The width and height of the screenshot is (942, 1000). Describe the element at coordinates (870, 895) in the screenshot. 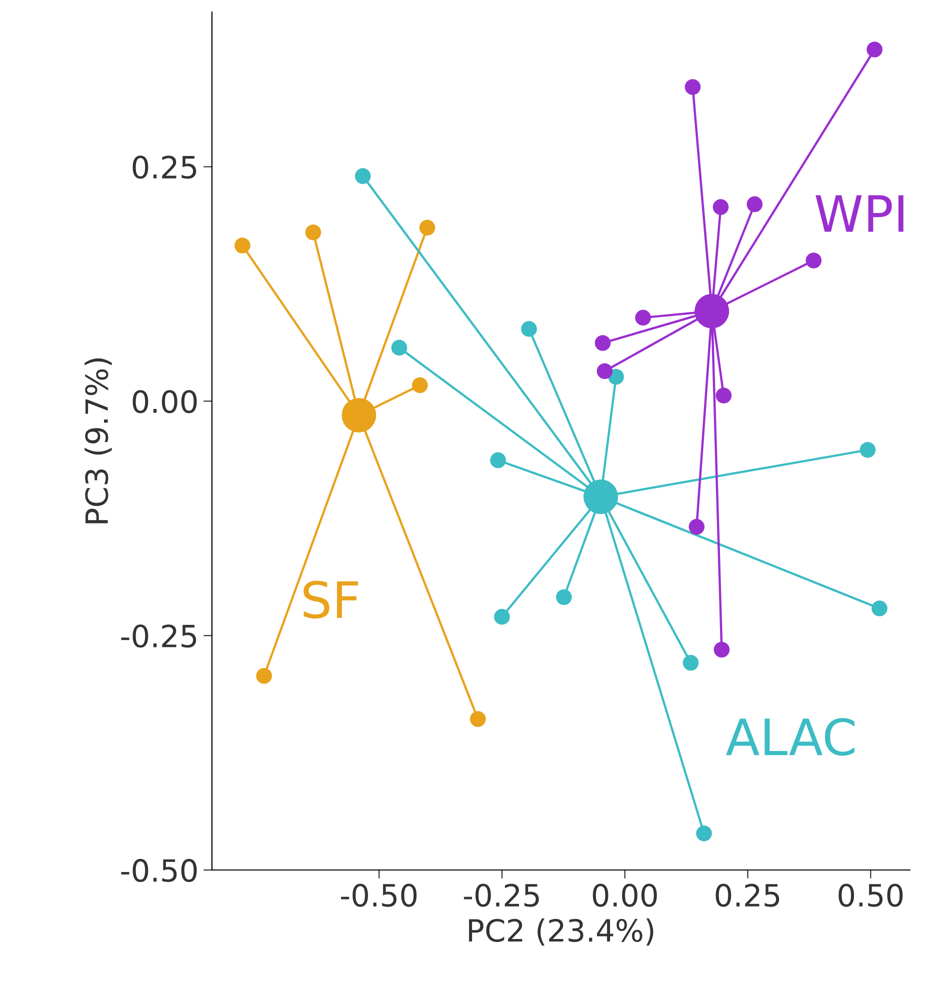

I see `x-tick-label: 0.50` at that location.